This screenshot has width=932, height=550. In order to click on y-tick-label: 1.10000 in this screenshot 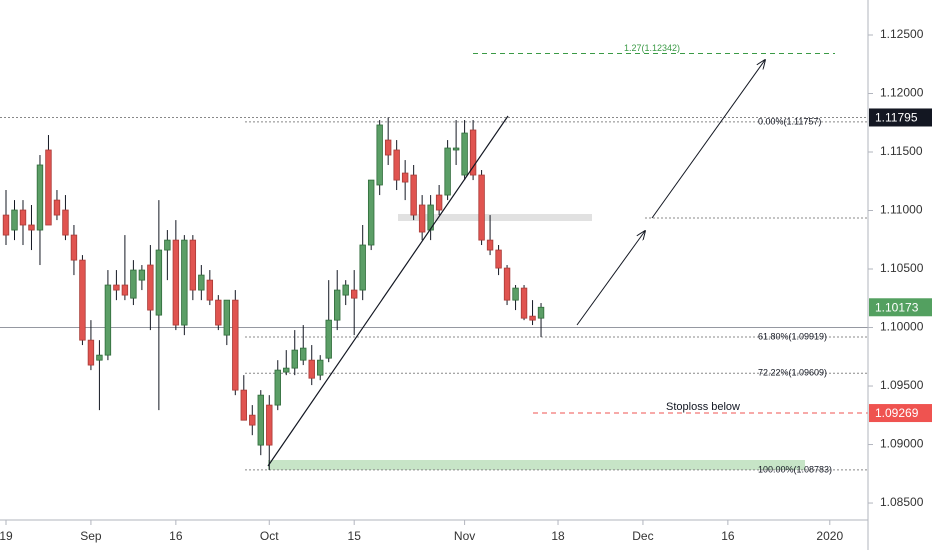, I will do `click(902, 327)`.